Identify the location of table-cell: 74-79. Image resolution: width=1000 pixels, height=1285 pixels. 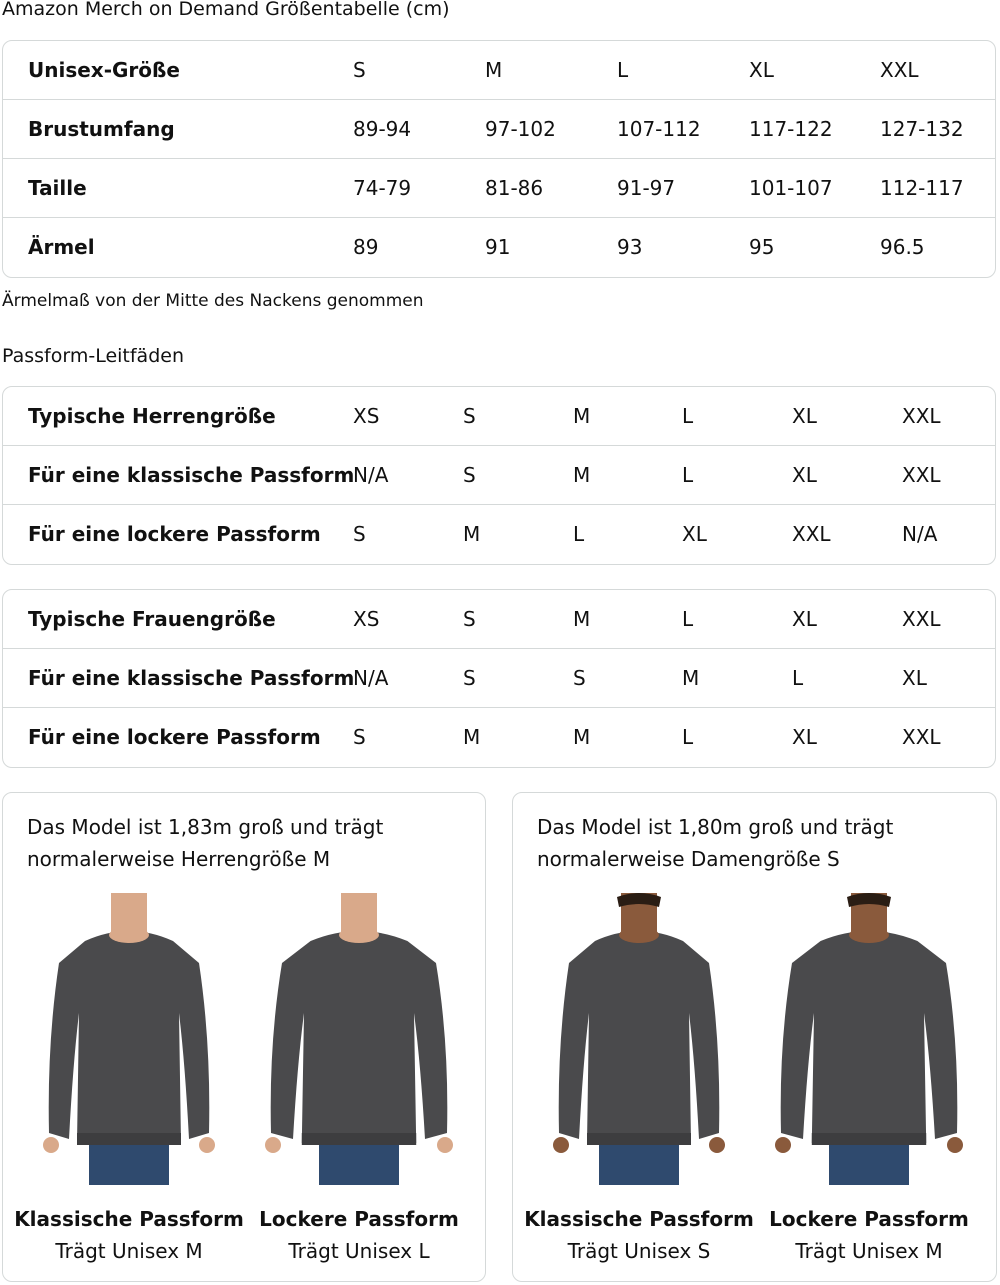
(382, 188).